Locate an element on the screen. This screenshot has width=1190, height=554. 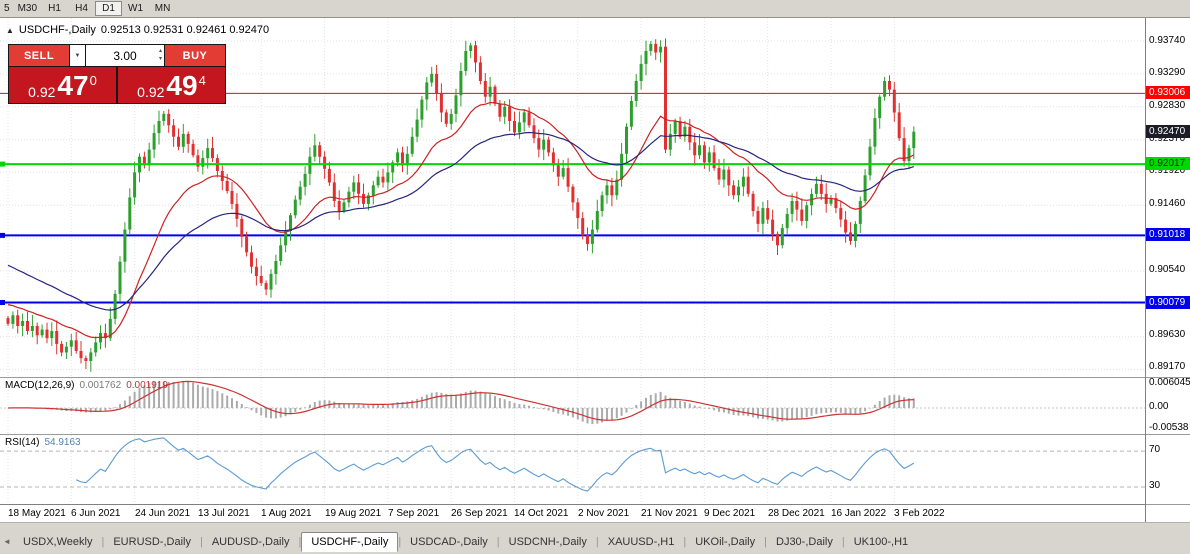
x-axis-label: 26 Sep 2021 is located at coordinates (479, 513).